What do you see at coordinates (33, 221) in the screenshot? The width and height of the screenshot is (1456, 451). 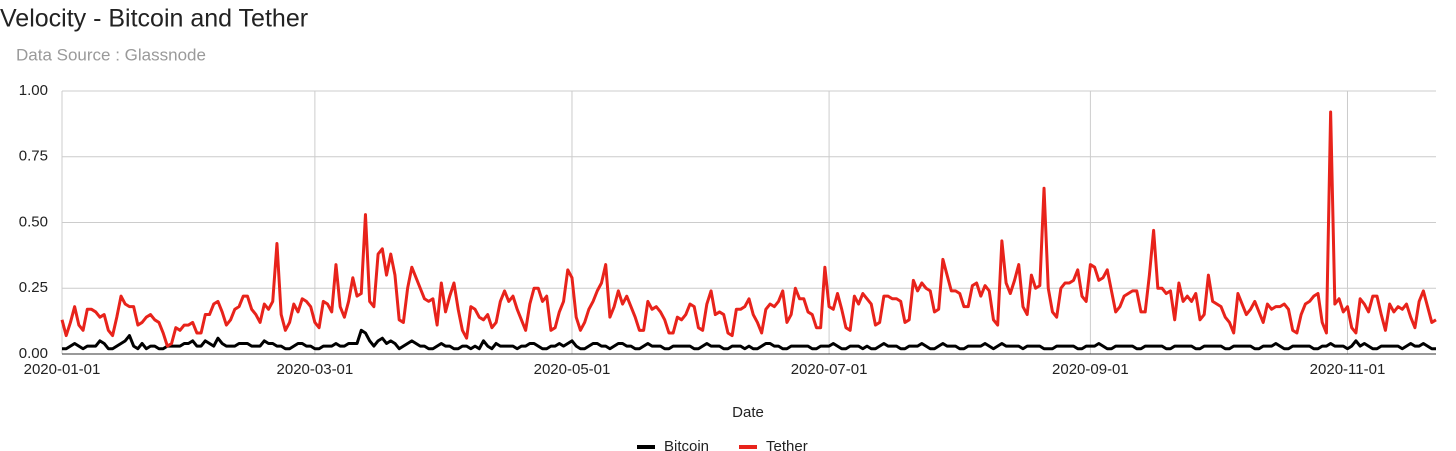 I see `y-tick-label: 0.50` at bounding box center [33, 221].